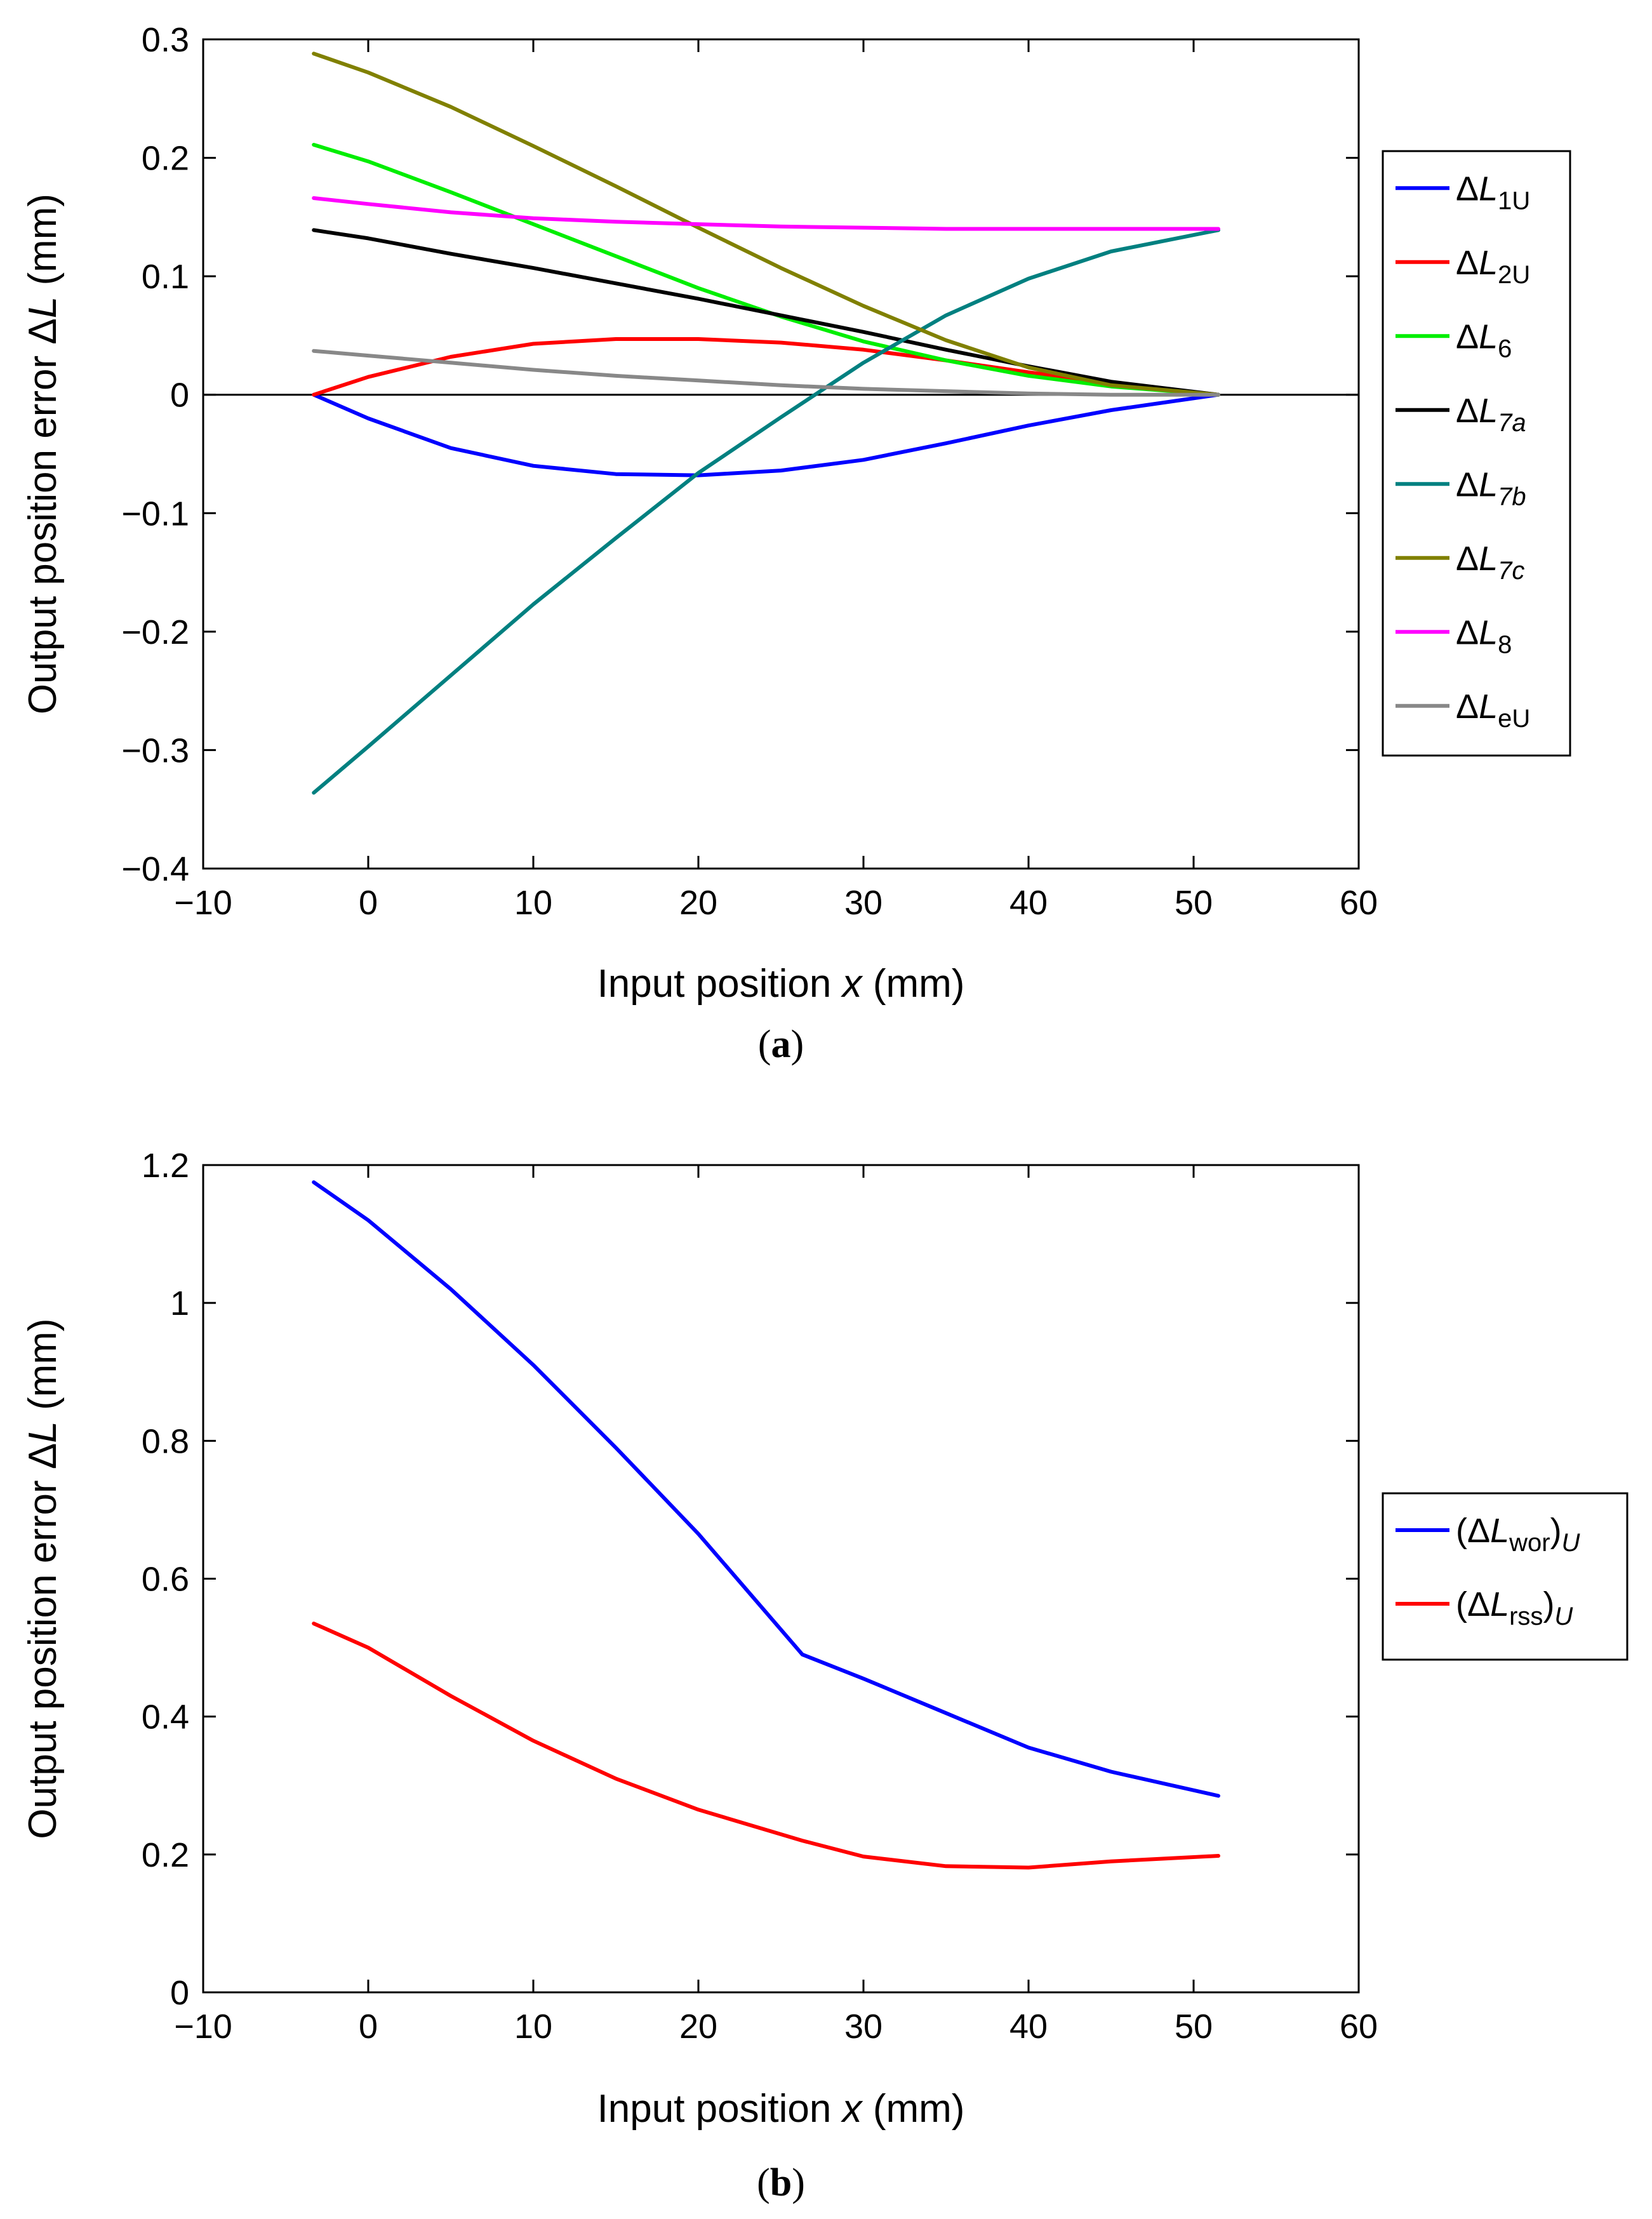  What do you see at coordinates (179, 395) in the screenshot?
I see `panel-a-ytick-label: 0` at bounding box center [179, 395].